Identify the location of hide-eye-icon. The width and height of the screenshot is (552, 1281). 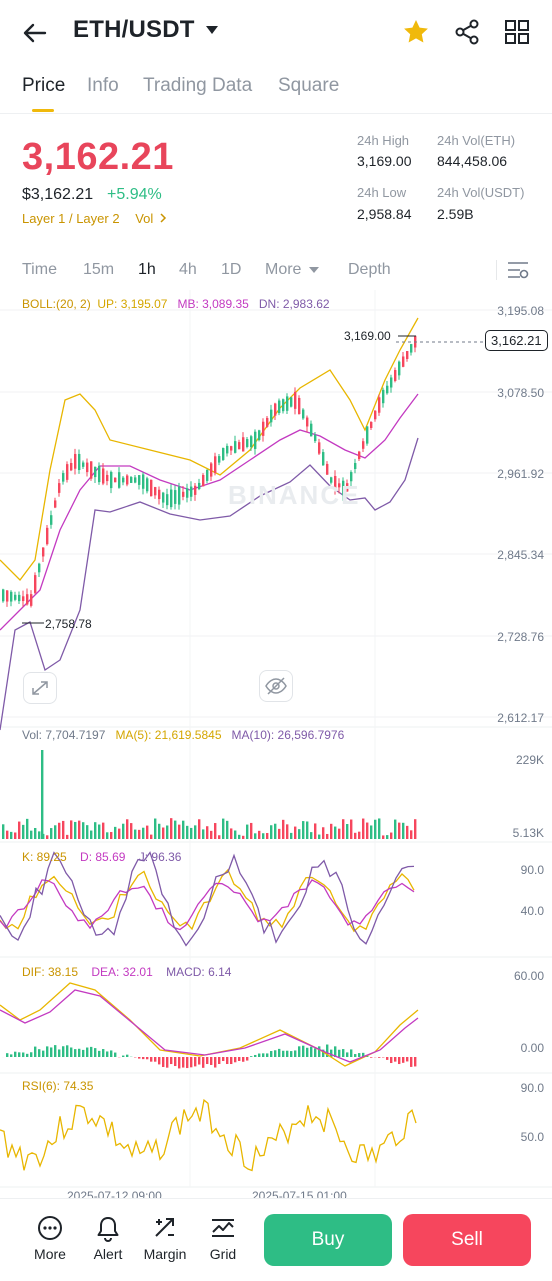
(276, 686).